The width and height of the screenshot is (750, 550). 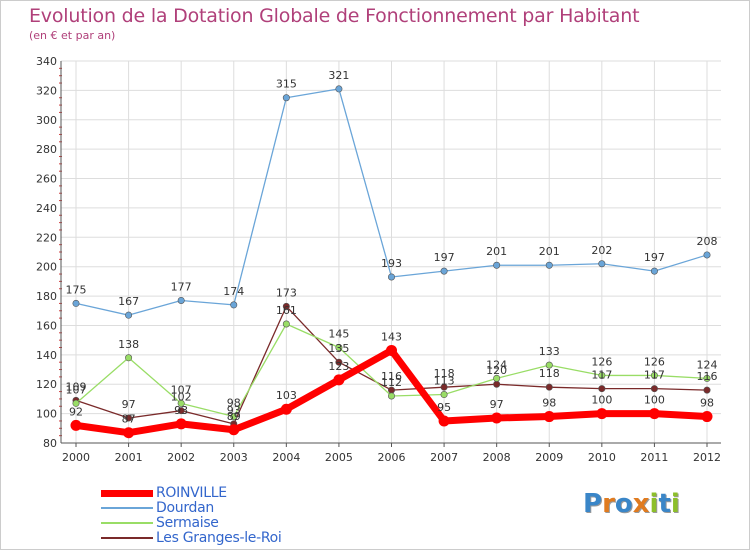 What do you see at coordinates (234, 457) in the screenshot?
I see `x-tick-label: 2003` at bounding box center [234, 457].